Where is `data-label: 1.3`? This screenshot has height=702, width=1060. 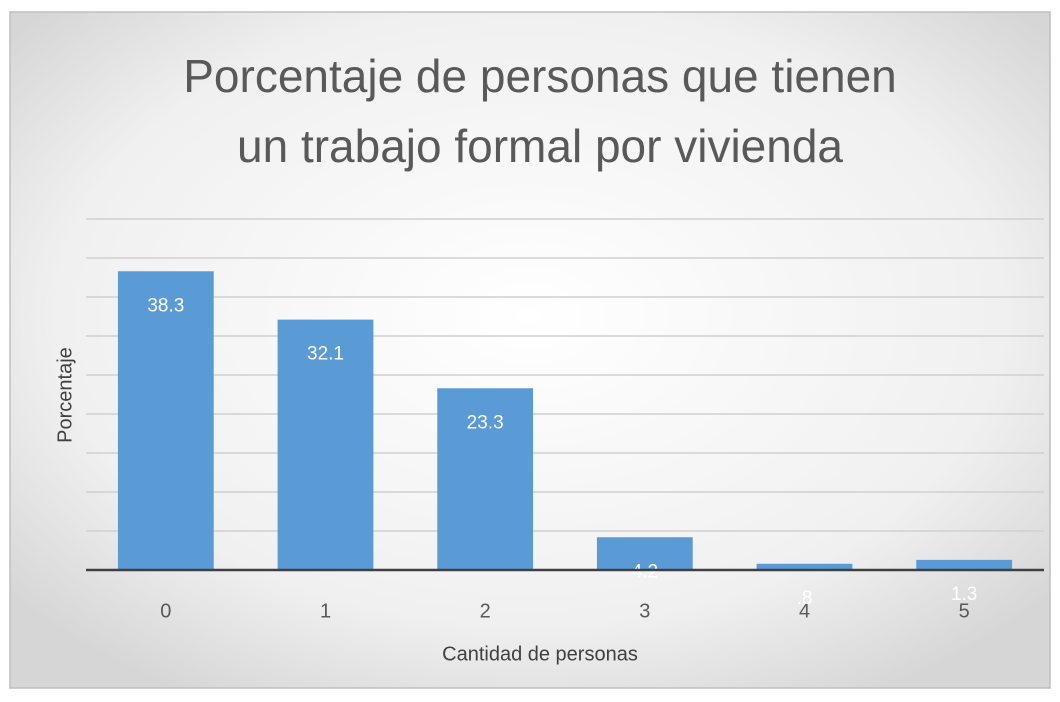
data-label: 1.3 is located at coordinates (964, 594).